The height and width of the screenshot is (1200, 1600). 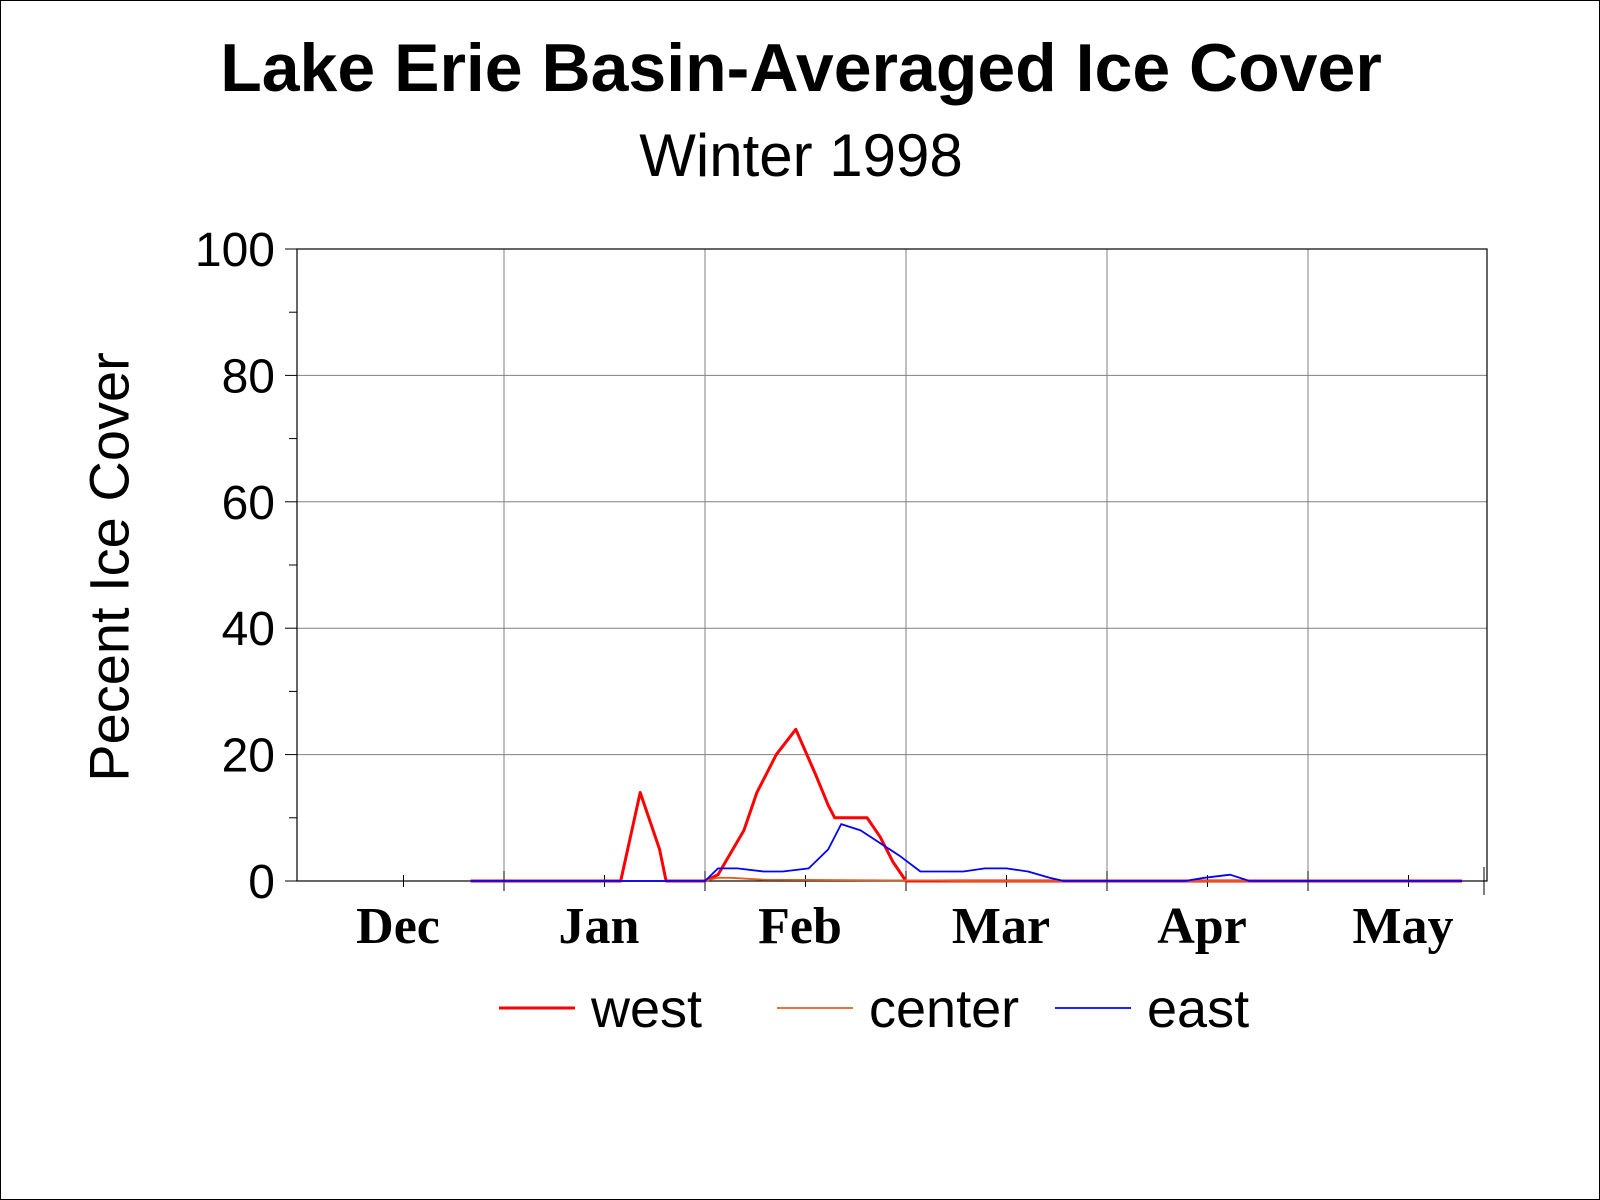 What do you see at coordinates (235, 250) in the screenshot?
I see `y-tick-label: 100` at bounding box center [235, 250].